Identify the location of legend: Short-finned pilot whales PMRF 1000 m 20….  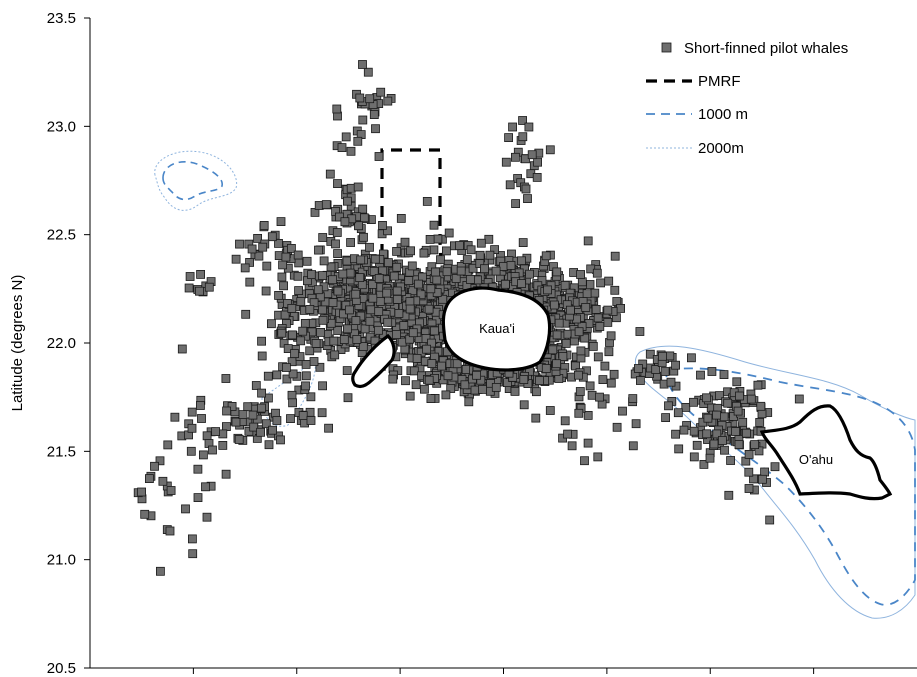
(747, 98).